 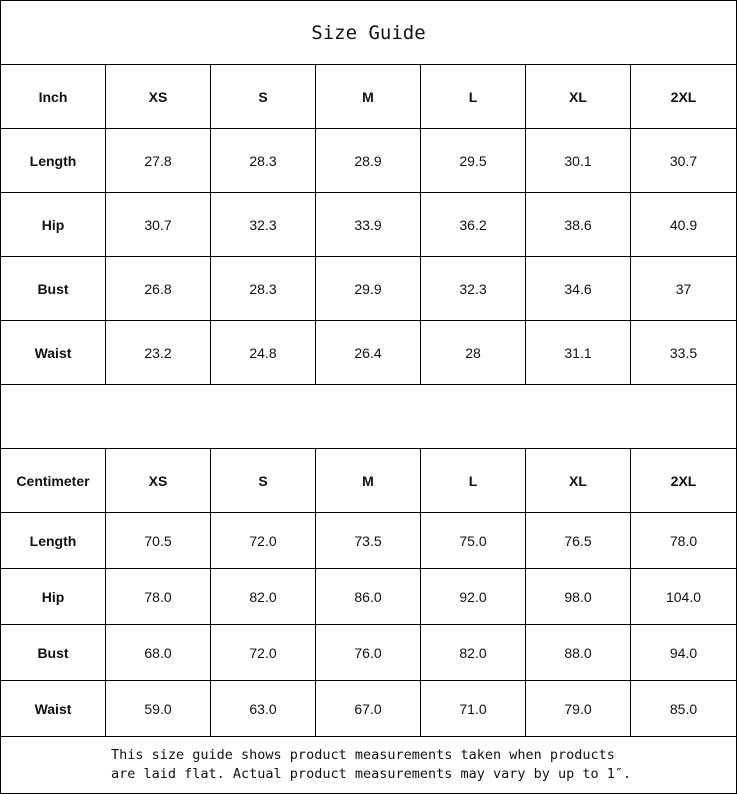 What do you see at coordinates (683, 708) in the screenshot?
I see `measurement-value: 85.0` at bounding box center [683, 708].